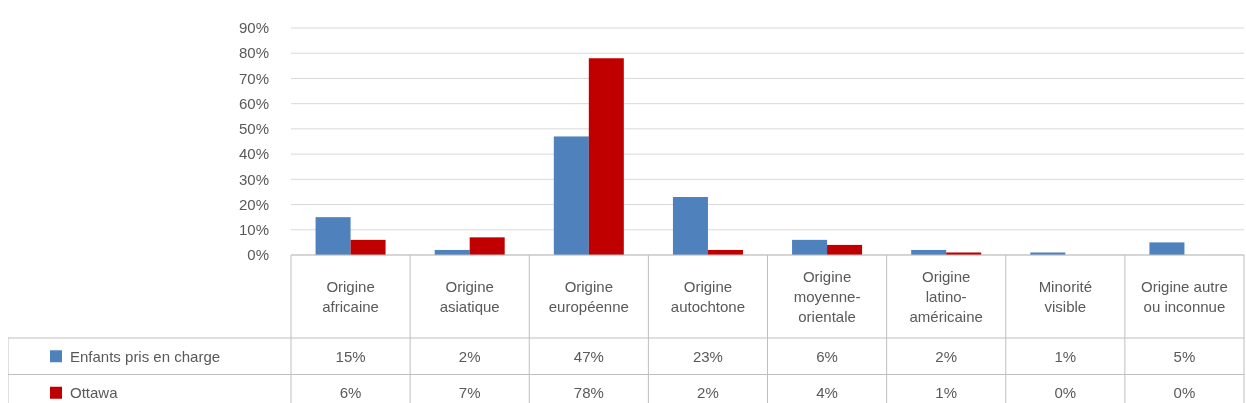  What do you see at coordinates (1184, 296) in the screenshot?
I see `x-tick-label: Origine autre ou inconnue` at bounding box center [1184, 296].